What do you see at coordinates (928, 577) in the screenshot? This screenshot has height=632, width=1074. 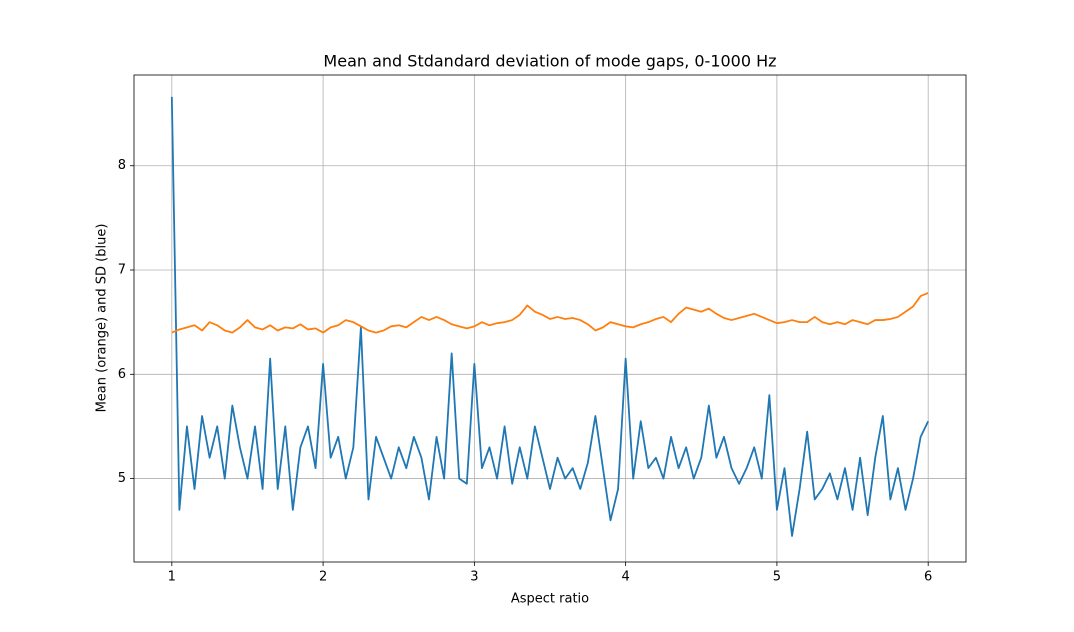 I see `x-tick-label: 6` at bounding box center [928, 577].